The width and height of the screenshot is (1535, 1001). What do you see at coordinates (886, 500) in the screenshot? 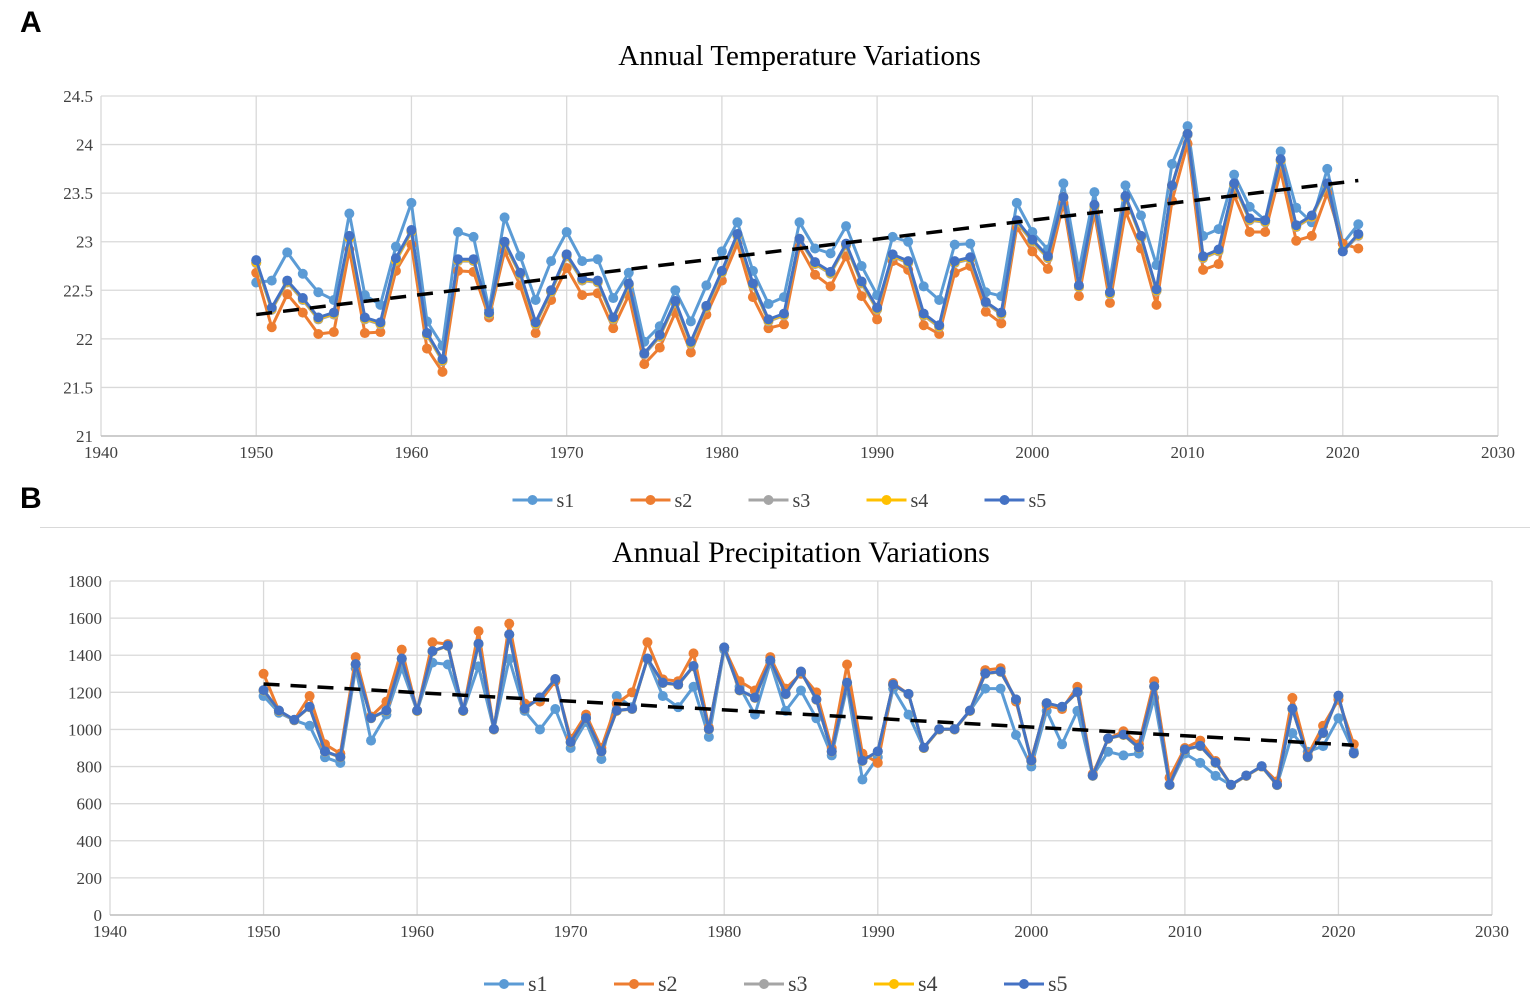
I see `legend-marker-s4` at bounding box center [886, 500].